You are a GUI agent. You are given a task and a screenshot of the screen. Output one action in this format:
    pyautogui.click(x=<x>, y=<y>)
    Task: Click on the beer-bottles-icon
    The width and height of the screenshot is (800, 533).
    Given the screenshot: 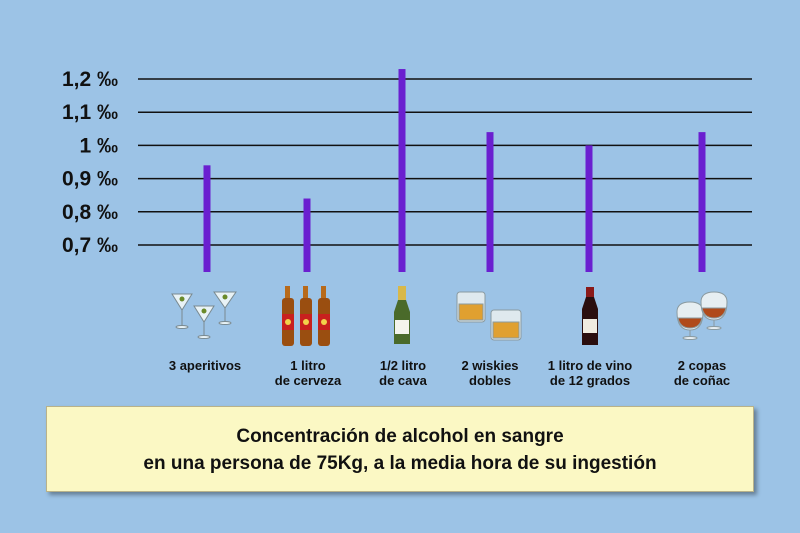 What is the action you would take?
    pyautogui.click(x=306, y=316)
    